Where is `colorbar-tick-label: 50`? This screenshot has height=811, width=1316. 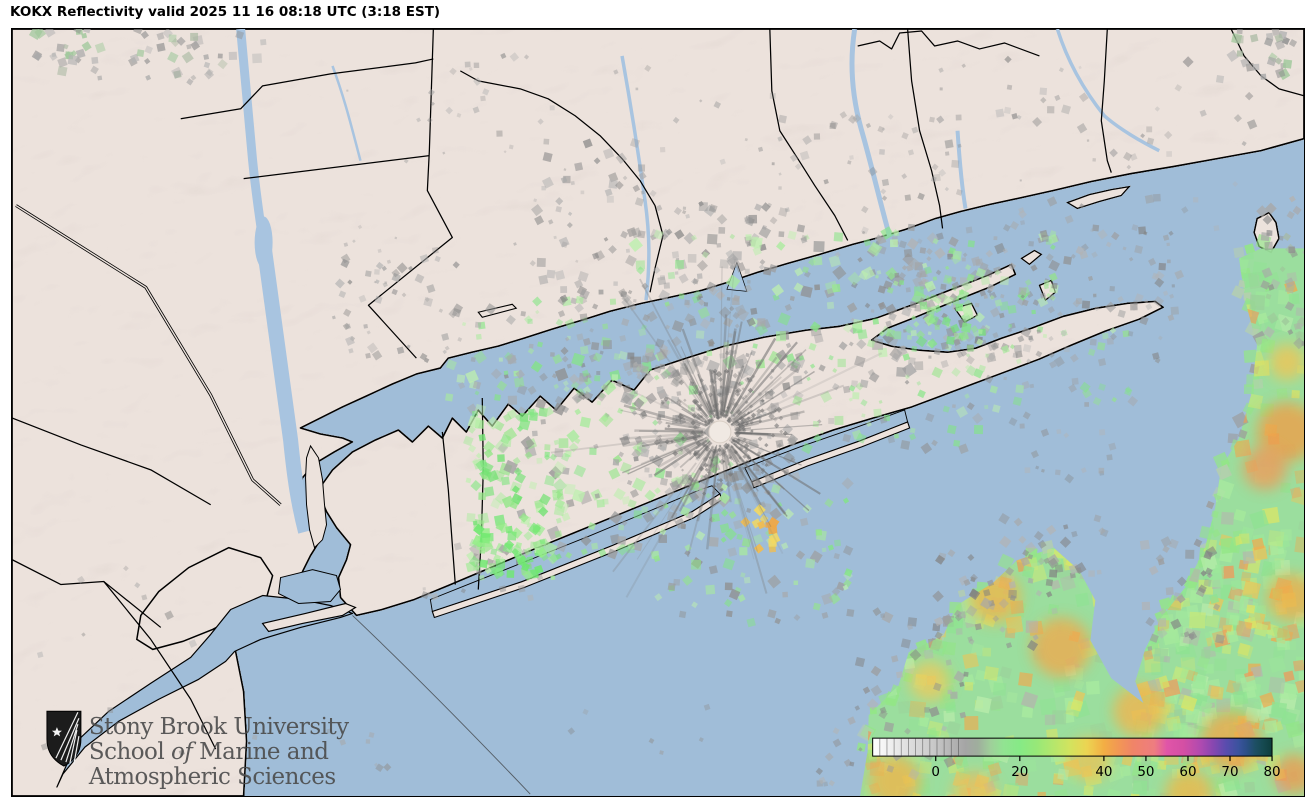
colorbar-tick-label: 50 is located at coordinates (1145, 772).